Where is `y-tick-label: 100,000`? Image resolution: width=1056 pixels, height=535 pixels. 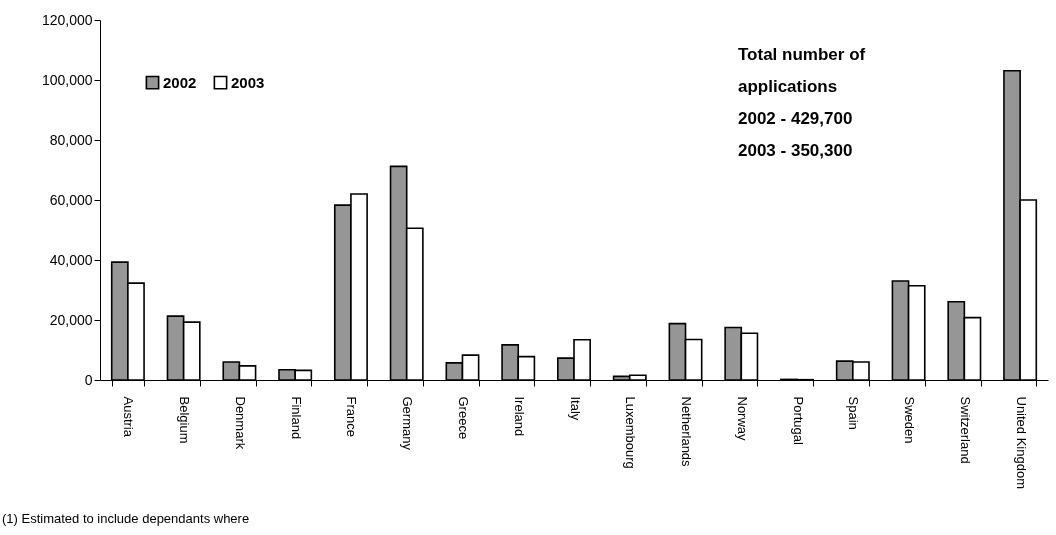
y-tick-label: 100,000 is located at coordinates (67, 79).